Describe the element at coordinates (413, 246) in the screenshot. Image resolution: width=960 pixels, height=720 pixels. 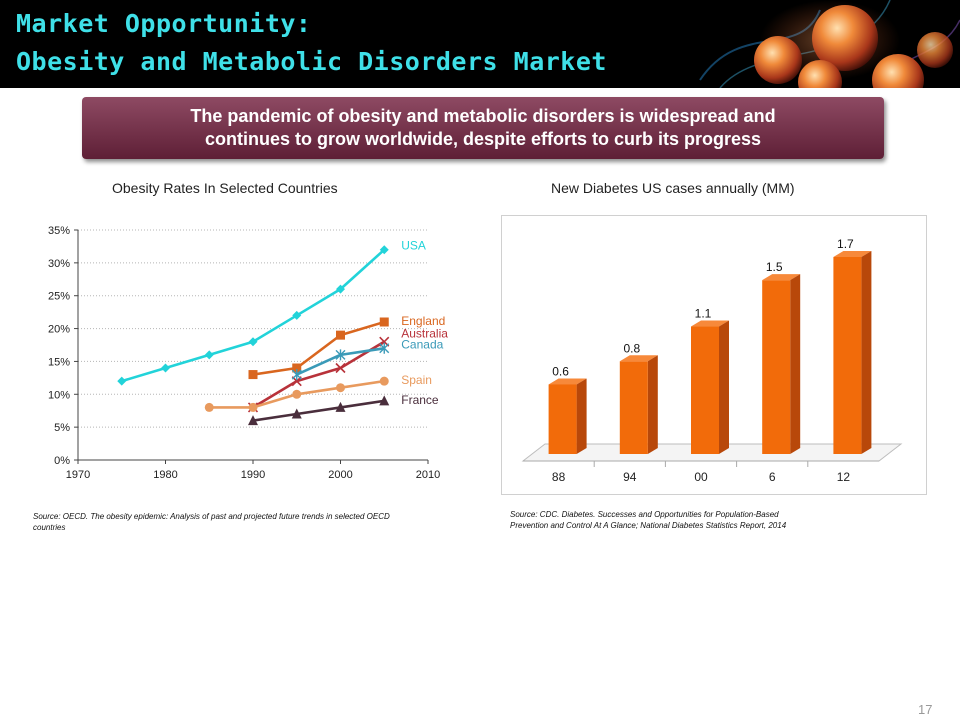
I see `series-label-usa: USA` at that location.